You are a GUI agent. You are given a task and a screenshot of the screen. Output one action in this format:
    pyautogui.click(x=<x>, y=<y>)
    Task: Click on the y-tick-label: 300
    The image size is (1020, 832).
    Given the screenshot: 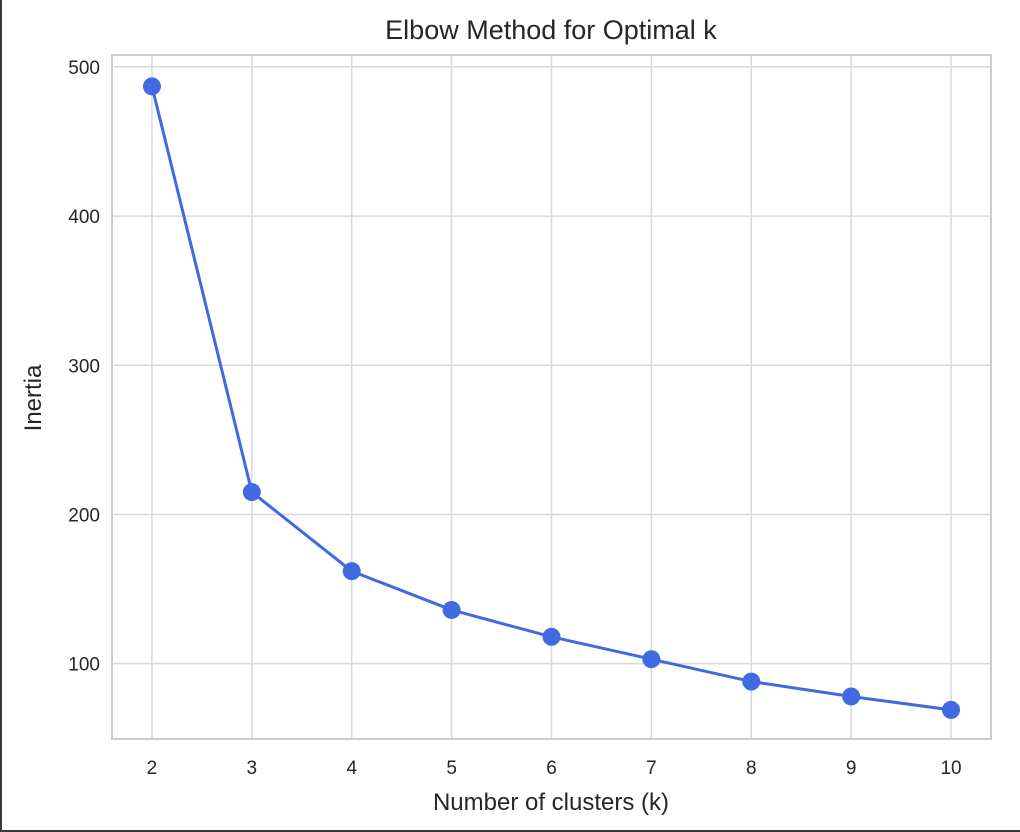 What is the action you would take?
    pyautogui.click(x=84, y=366)
    